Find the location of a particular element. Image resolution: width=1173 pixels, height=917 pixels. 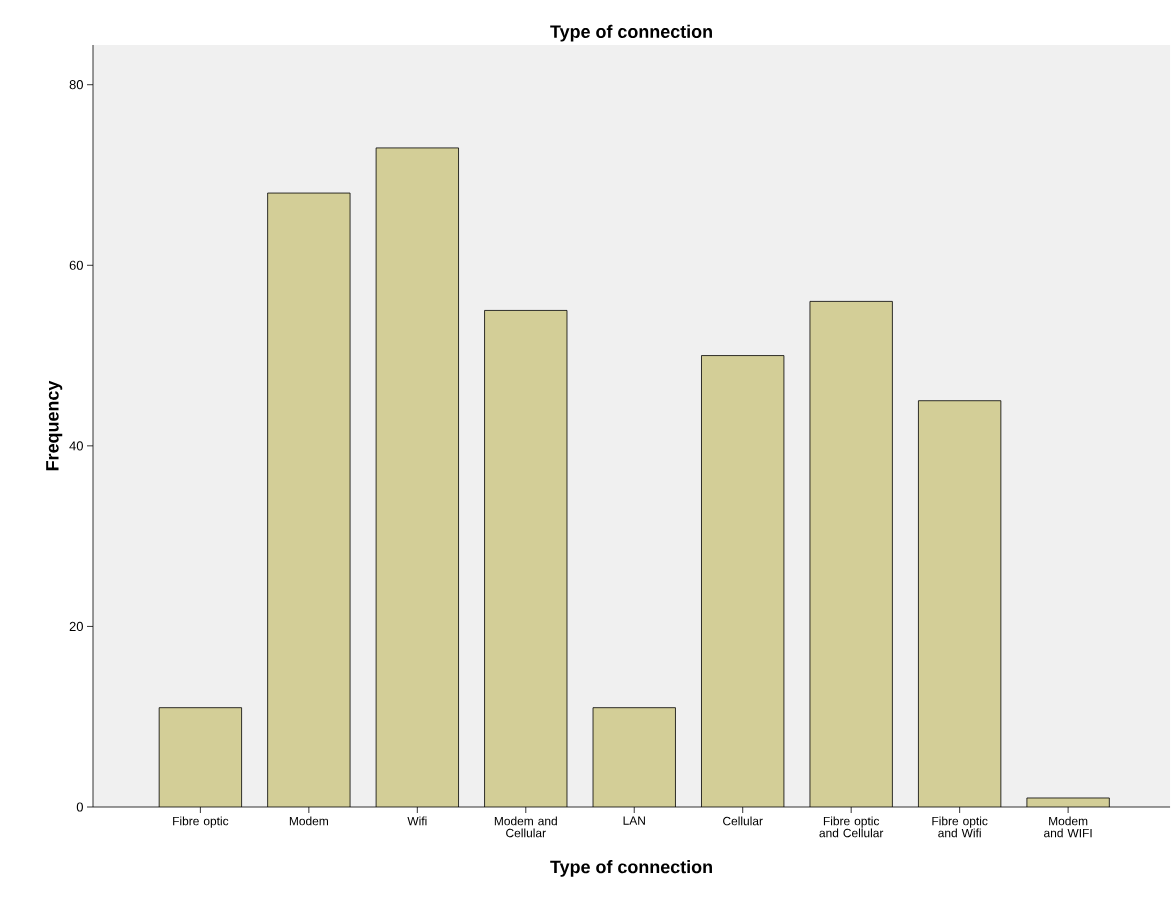

x-tick-label: Fibre optic and Cellular is located at coordinates (851, 827).